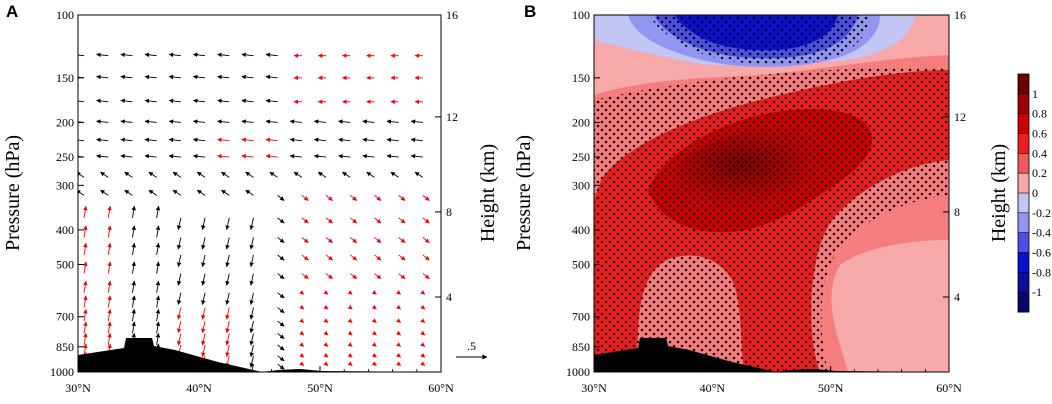  What do you see at coordinates (1041, 213) in the screenshot?
I see `colorbar-label: -0.2` at bounding box center [1041, 213].